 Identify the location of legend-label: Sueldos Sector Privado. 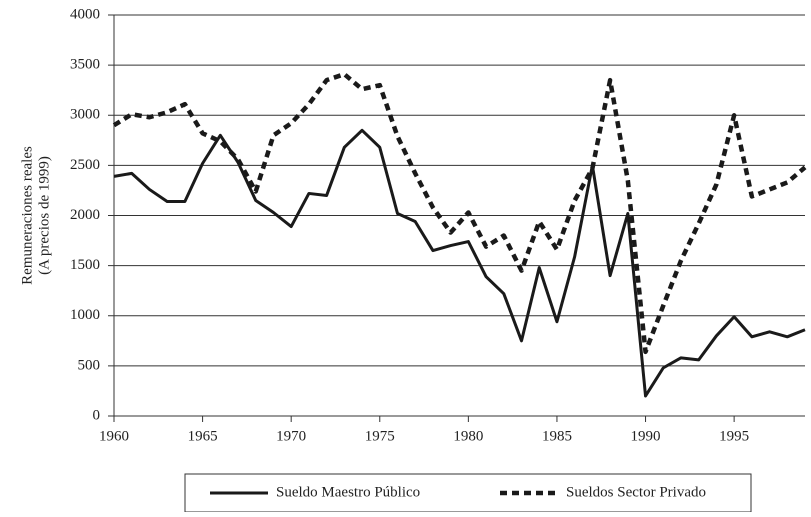
(636, 492).